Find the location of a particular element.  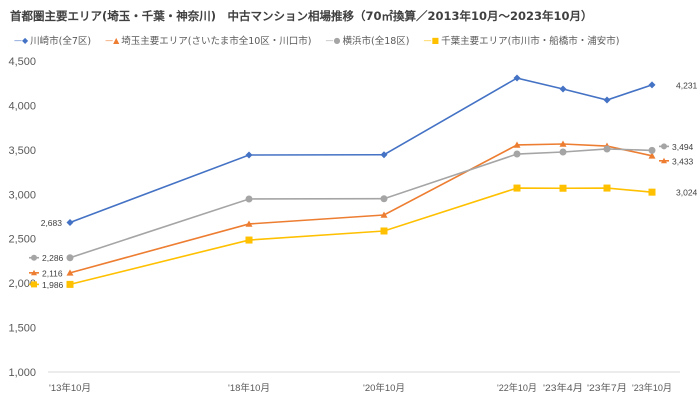

data-label: 2,683 is located at coordinates (52, 223).